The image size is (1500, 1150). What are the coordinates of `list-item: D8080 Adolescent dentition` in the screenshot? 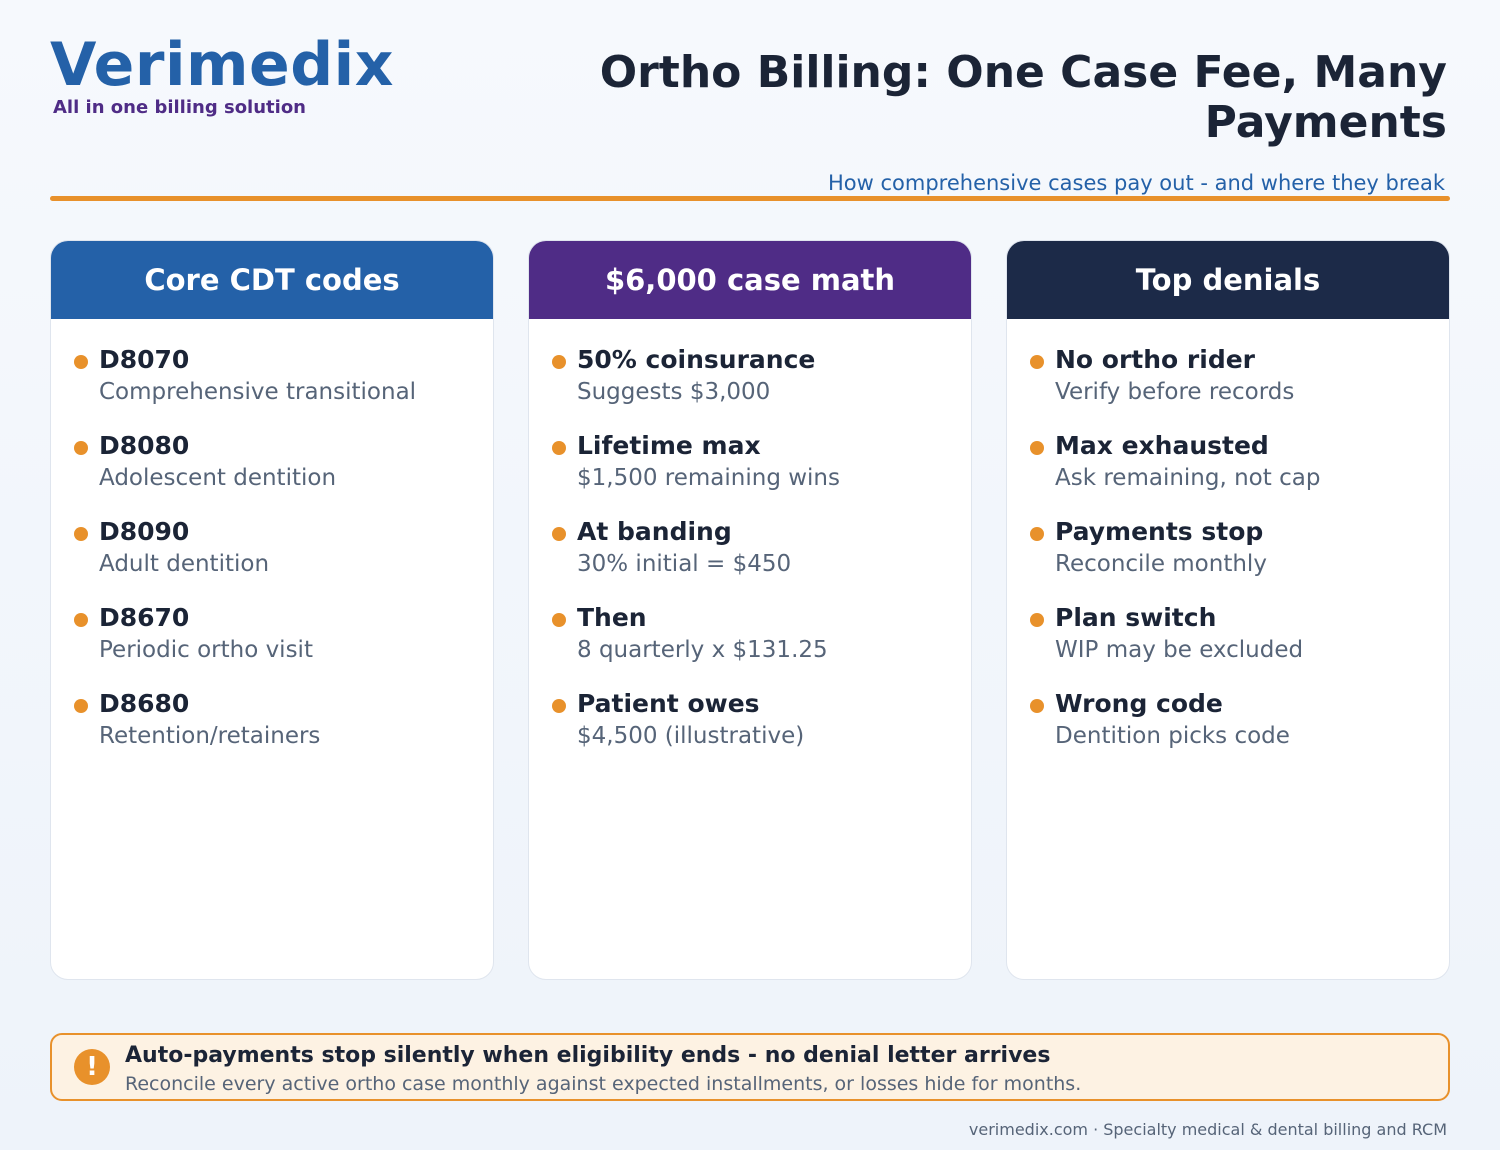 It's located at (272, 472).